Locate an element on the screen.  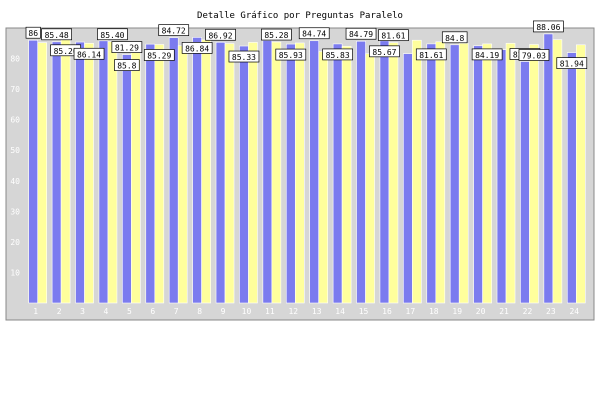
data-label: 85.40 is located at coordinates (112, 34).